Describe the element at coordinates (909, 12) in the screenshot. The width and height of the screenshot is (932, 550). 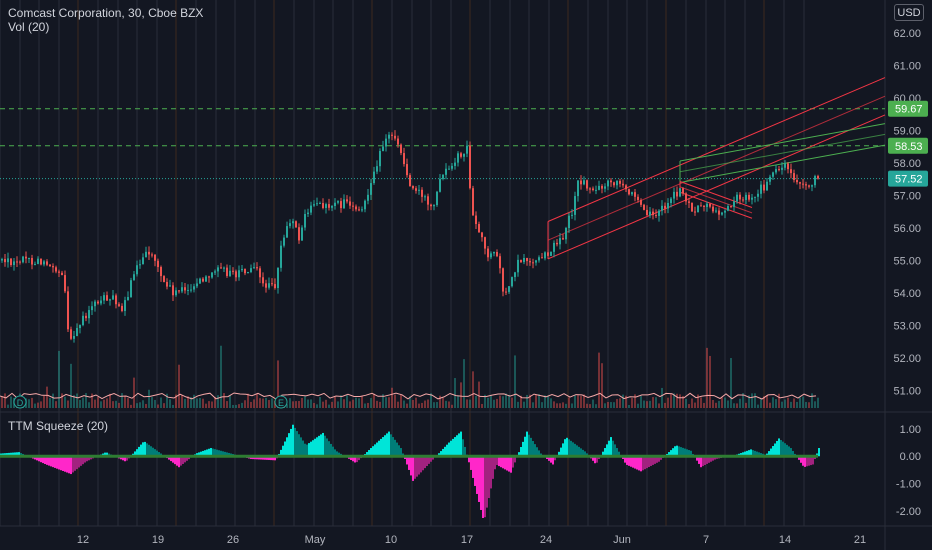
I see `currency-button: USD` at that location.